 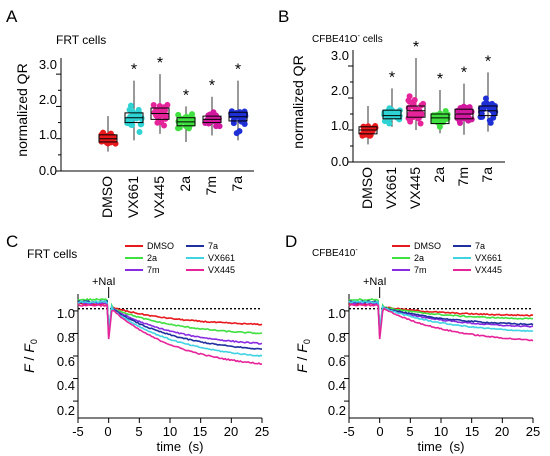 I want to click on panel-d-y-ticks: 0.2 0.4 0.6 0.8 1.0, so click(x=337, y=362).